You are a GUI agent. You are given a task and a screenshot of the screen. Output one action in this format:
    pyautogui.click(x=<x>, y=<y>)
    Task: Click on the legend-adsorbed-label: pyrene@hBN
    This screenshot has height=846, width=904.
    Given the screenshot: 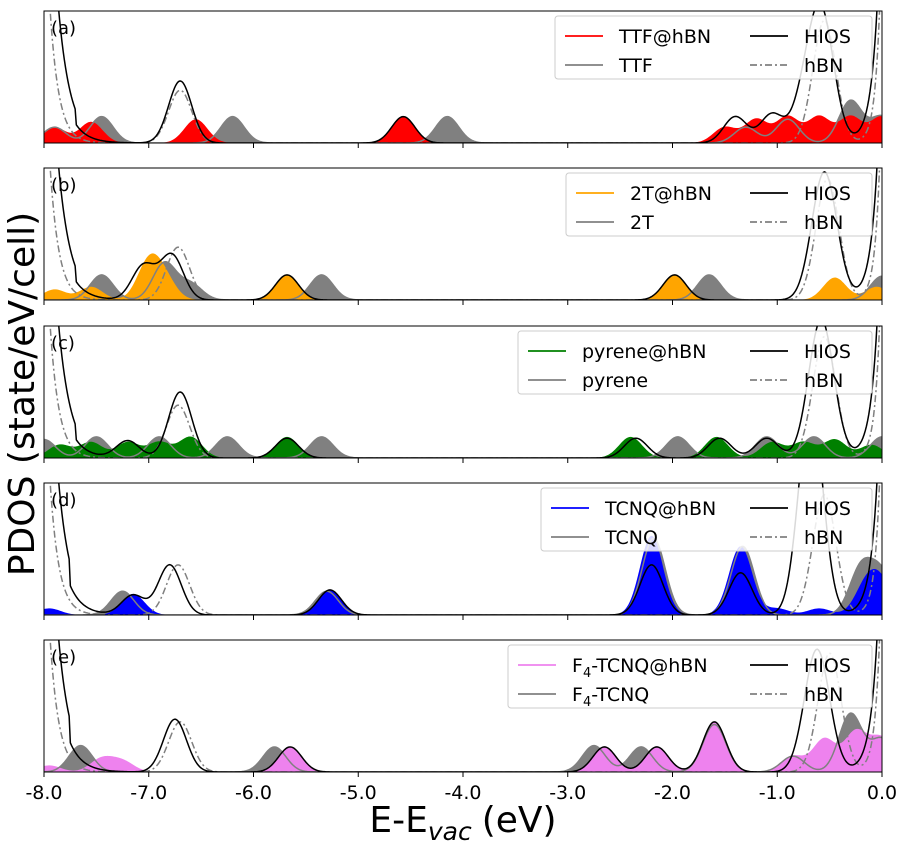 What is the action you would take?
    pyautogui.click(x=644, y=352)
    